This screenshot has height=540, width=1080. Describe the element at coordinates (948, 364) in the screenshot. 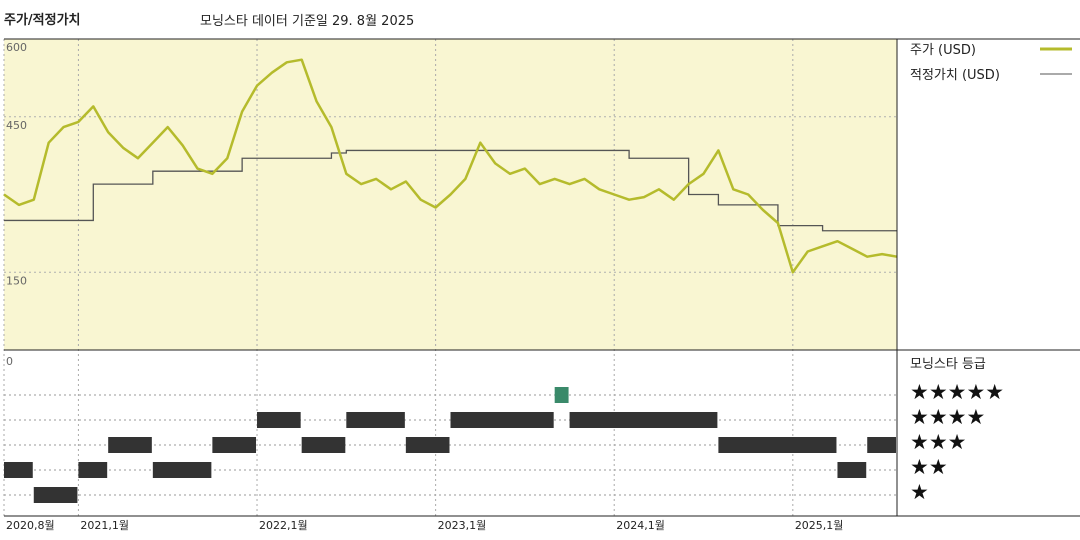

I see `rating-legend-title: 모닝스타 등급` at that location.